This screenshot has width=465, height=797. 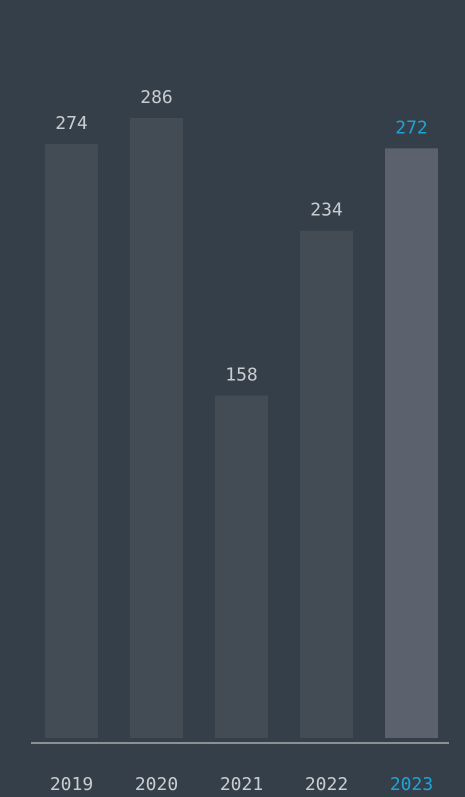 I want to click on value-label: 158, so click(x=241, y=374).